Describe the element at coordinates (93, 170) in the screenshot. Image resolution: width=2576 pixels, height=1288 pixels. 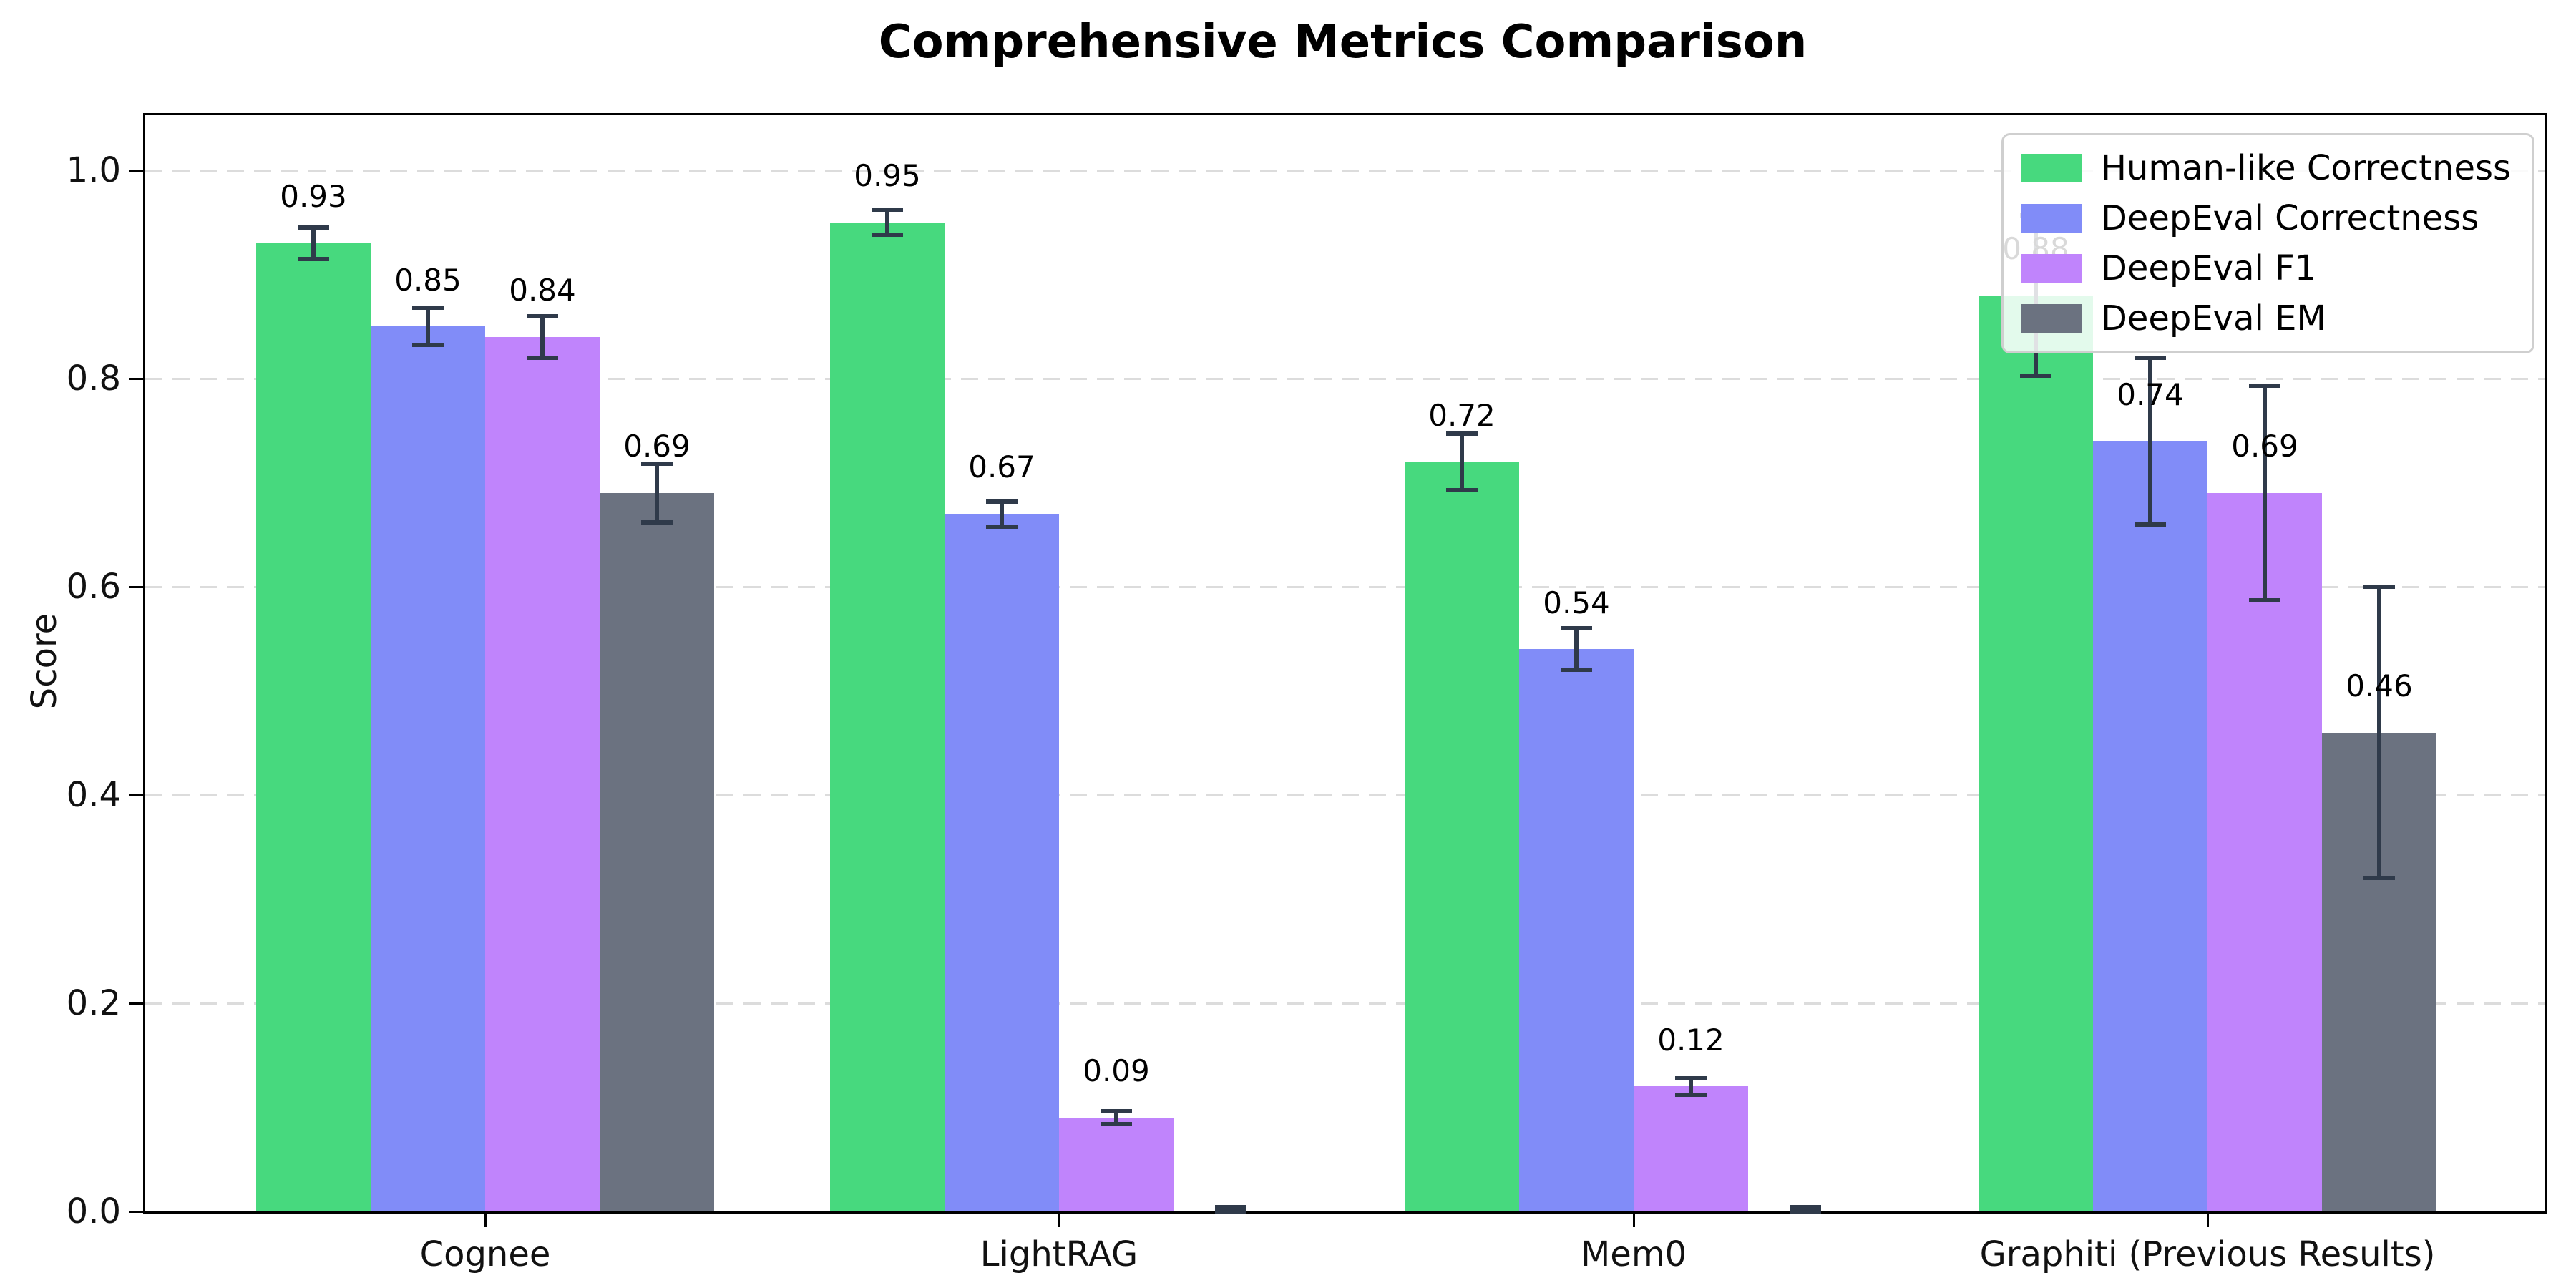
I see `y-tick-label: 1.0` at that location.